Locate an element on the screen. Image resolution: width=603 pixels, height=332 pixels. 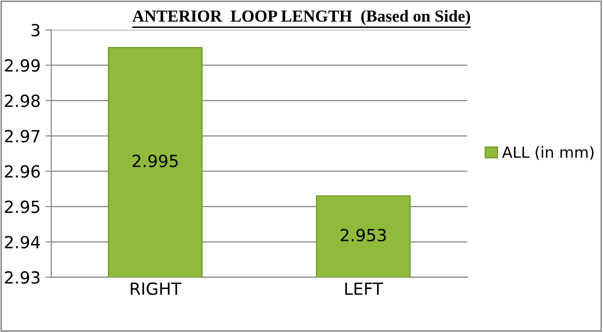
y-tick-label: 2.98 is located at coordinates (22, 101).